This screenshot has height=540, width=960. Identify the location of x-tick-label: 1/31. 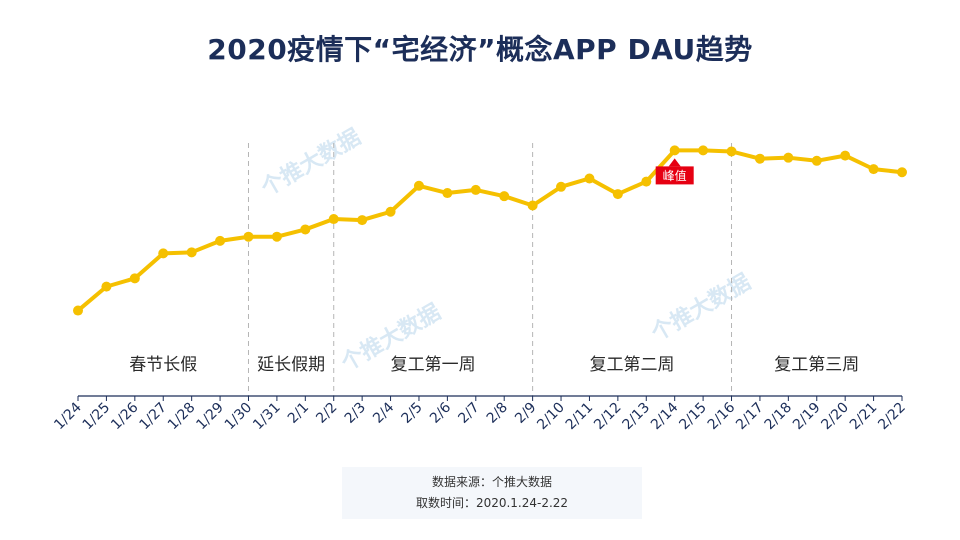
(267, 417).